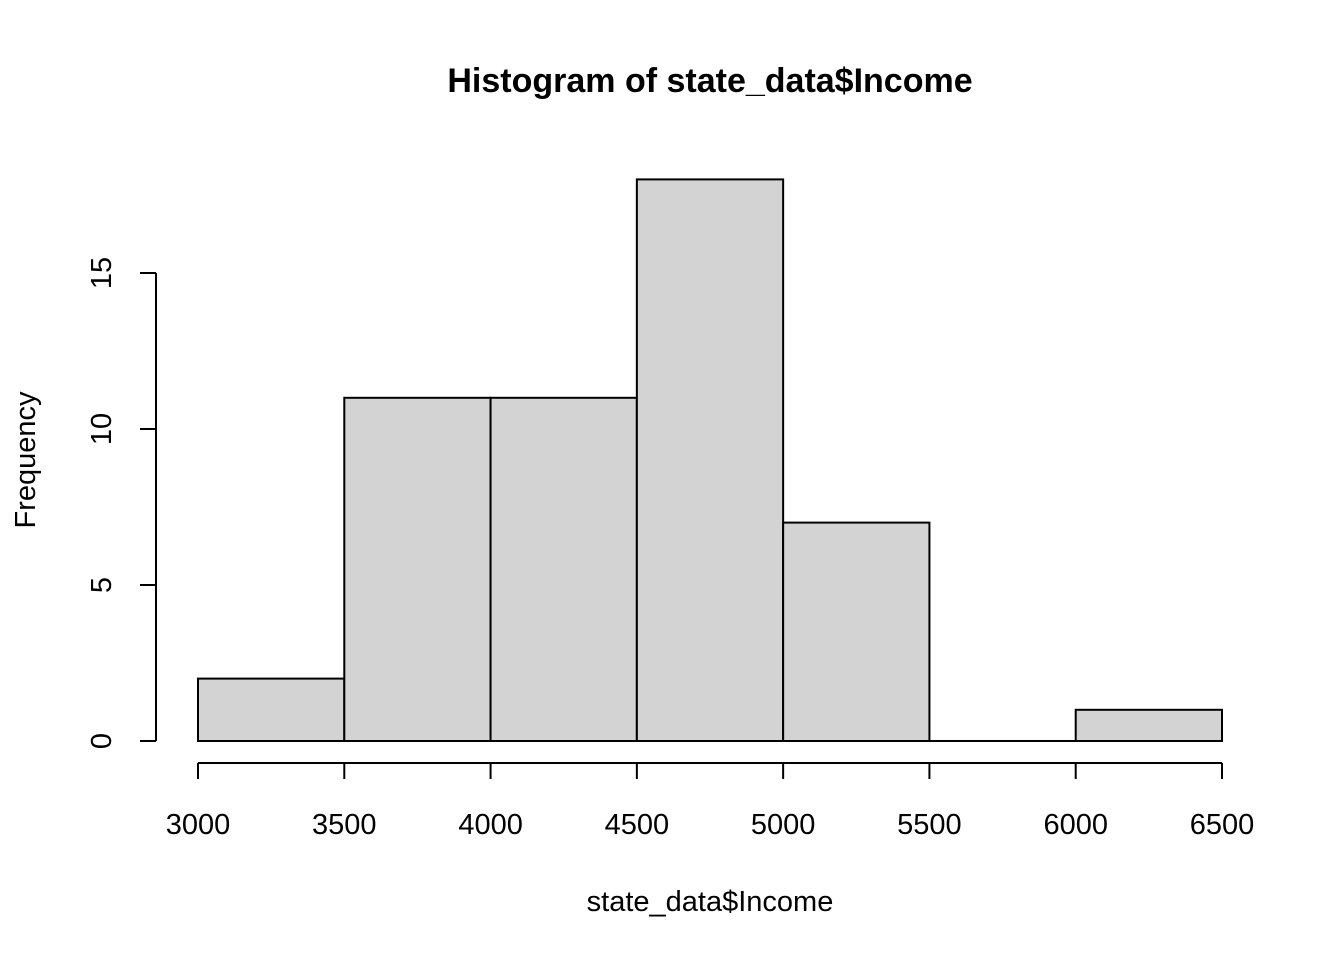  I want to click on x-axis: 3000 3500 4000 4500 5000 5500 6000 6500, so click(710, 801).